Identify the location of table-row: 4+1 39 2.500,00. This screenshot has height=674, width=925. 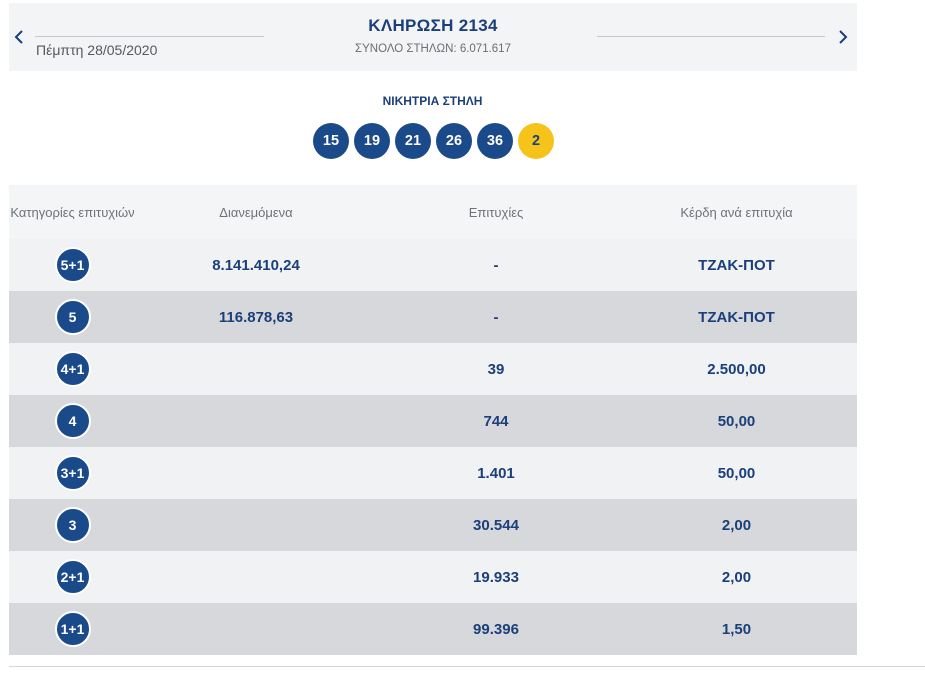
(433, 369).